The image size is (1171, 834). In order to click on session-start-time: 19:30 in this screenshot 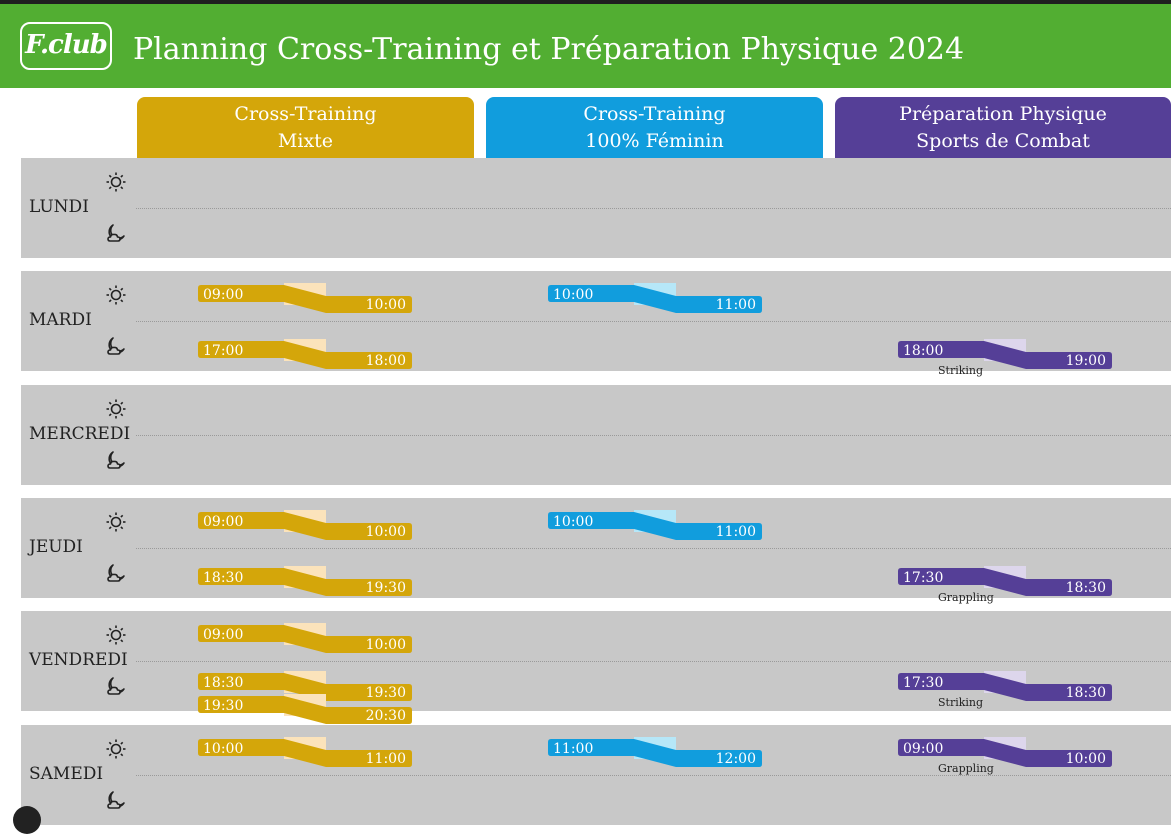, I will do `click(223, 706)`.